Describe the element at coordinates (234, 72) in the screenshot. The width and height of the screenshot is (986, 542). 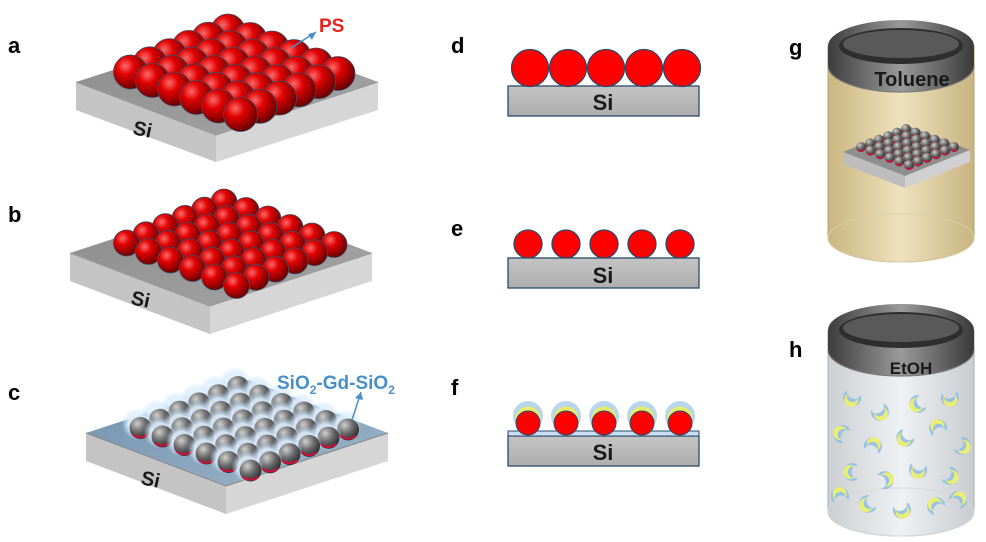
I see `panel-a-ps-spheres` at that location.